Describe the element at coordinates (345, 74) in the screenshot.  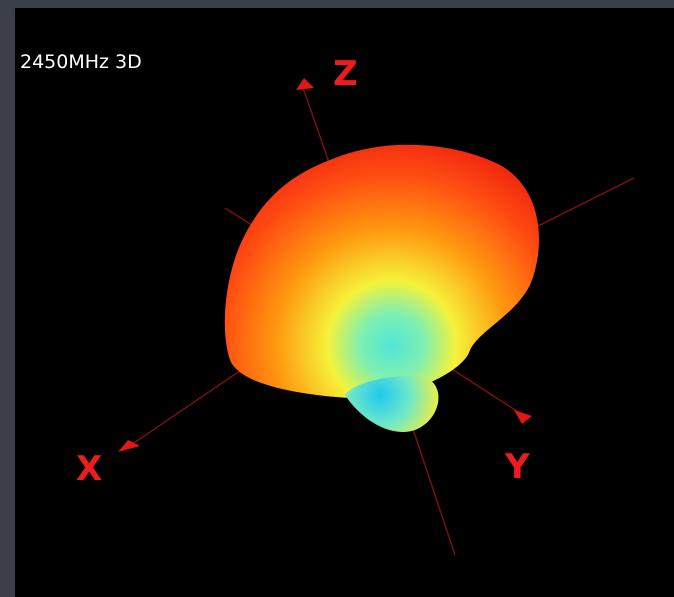
I see `axis-label-z: Z` at that location.